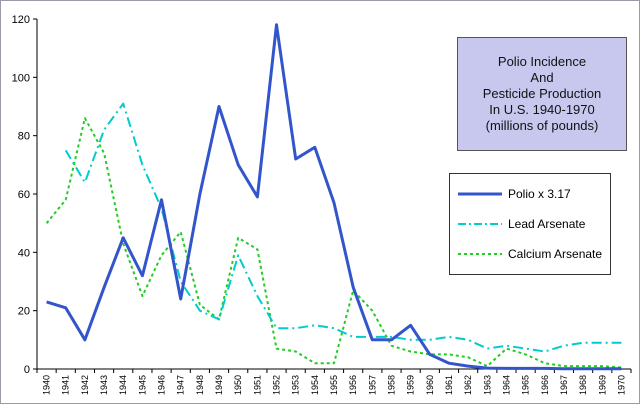 The width and height of the screenshot is (640, 404). Describe the element at coordinates (85, 385) in the screenshot. I see `x-tick-label: 1942` at that location.